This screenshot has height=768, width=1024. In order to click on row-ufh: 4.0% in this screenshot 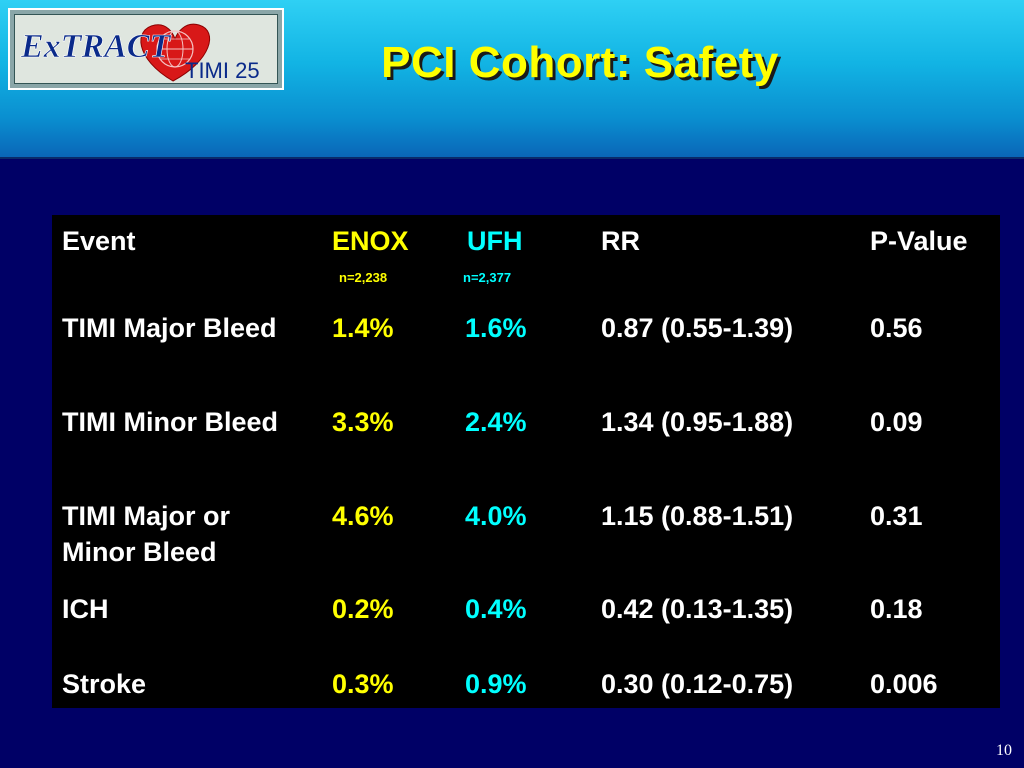, I will do `click(496, 516)`.